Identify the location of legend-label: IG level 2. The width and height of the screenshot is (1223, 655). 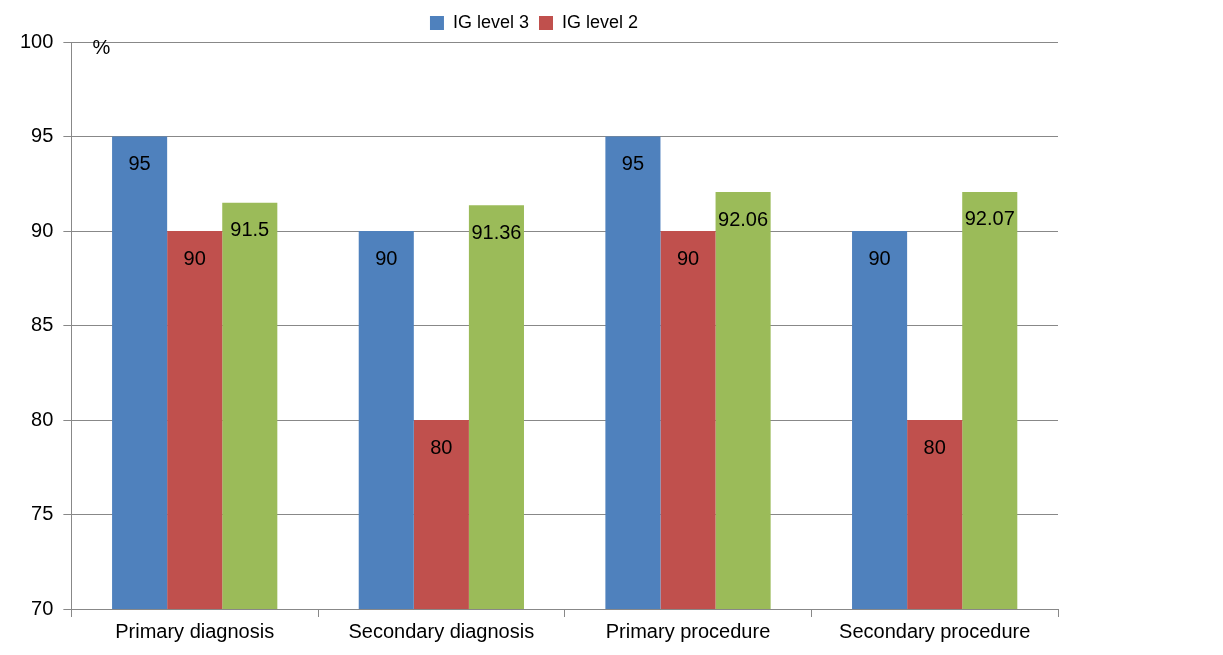
(600, 21).